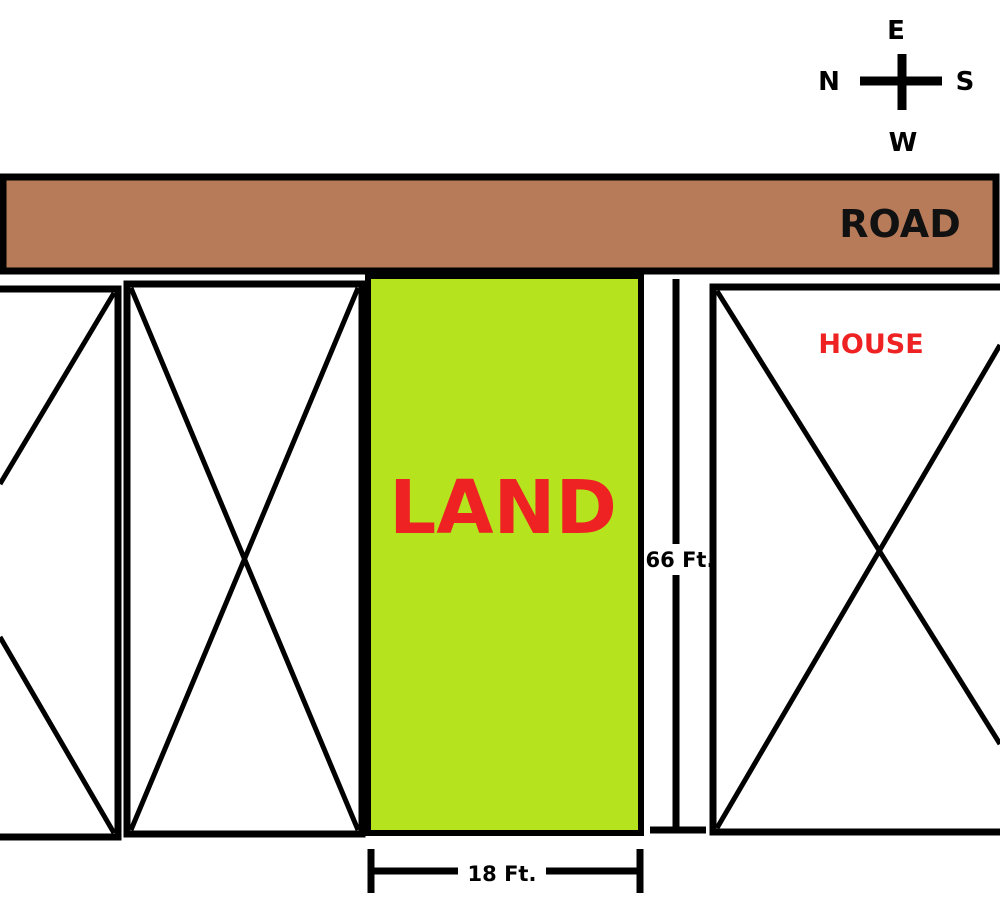  What do you see at coordinates (502, 874) in the screenshot?
I see `width-dimension-label: 18 Ft.` at bounding box center [502, 874].